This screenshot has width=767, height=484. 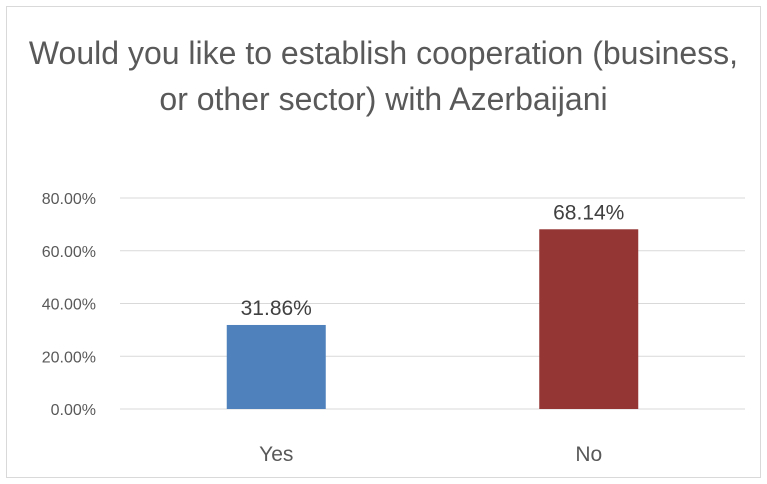 What do you see at coordinates (588, 212) in the screenshot?
I see `data-label: 68.14%` at bounding box center [588, 212].